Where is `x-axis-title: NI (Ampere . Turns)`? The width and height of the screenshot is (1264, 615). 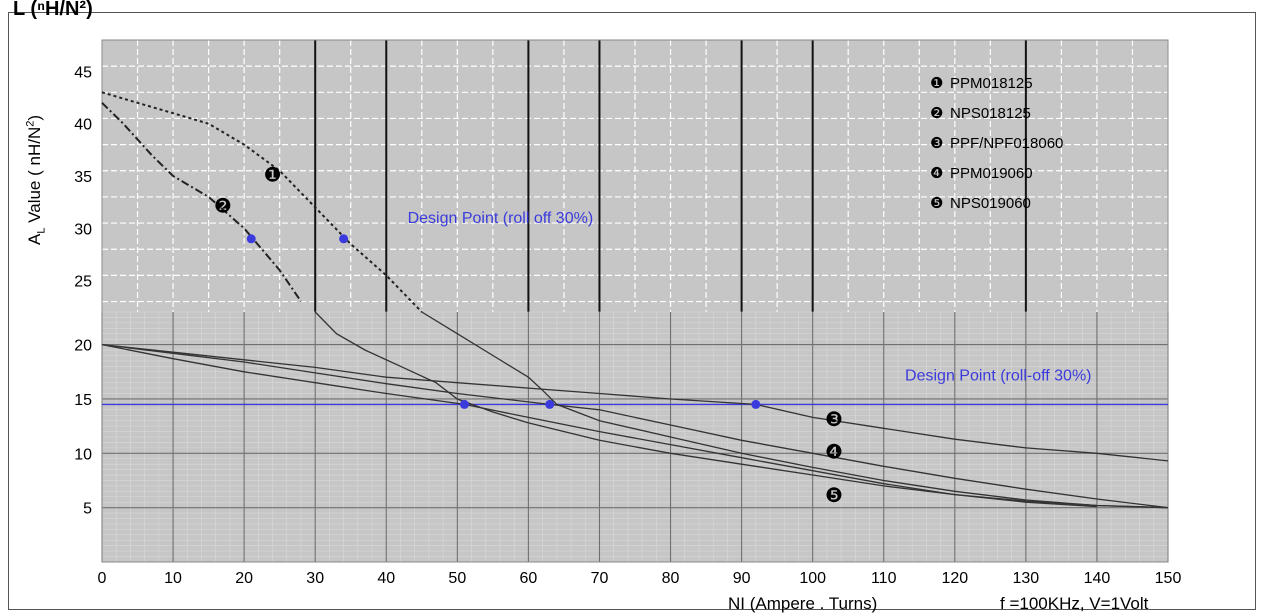 x-axis-title: NI (Ampere . Turns) is located at coordinates (803, 603).